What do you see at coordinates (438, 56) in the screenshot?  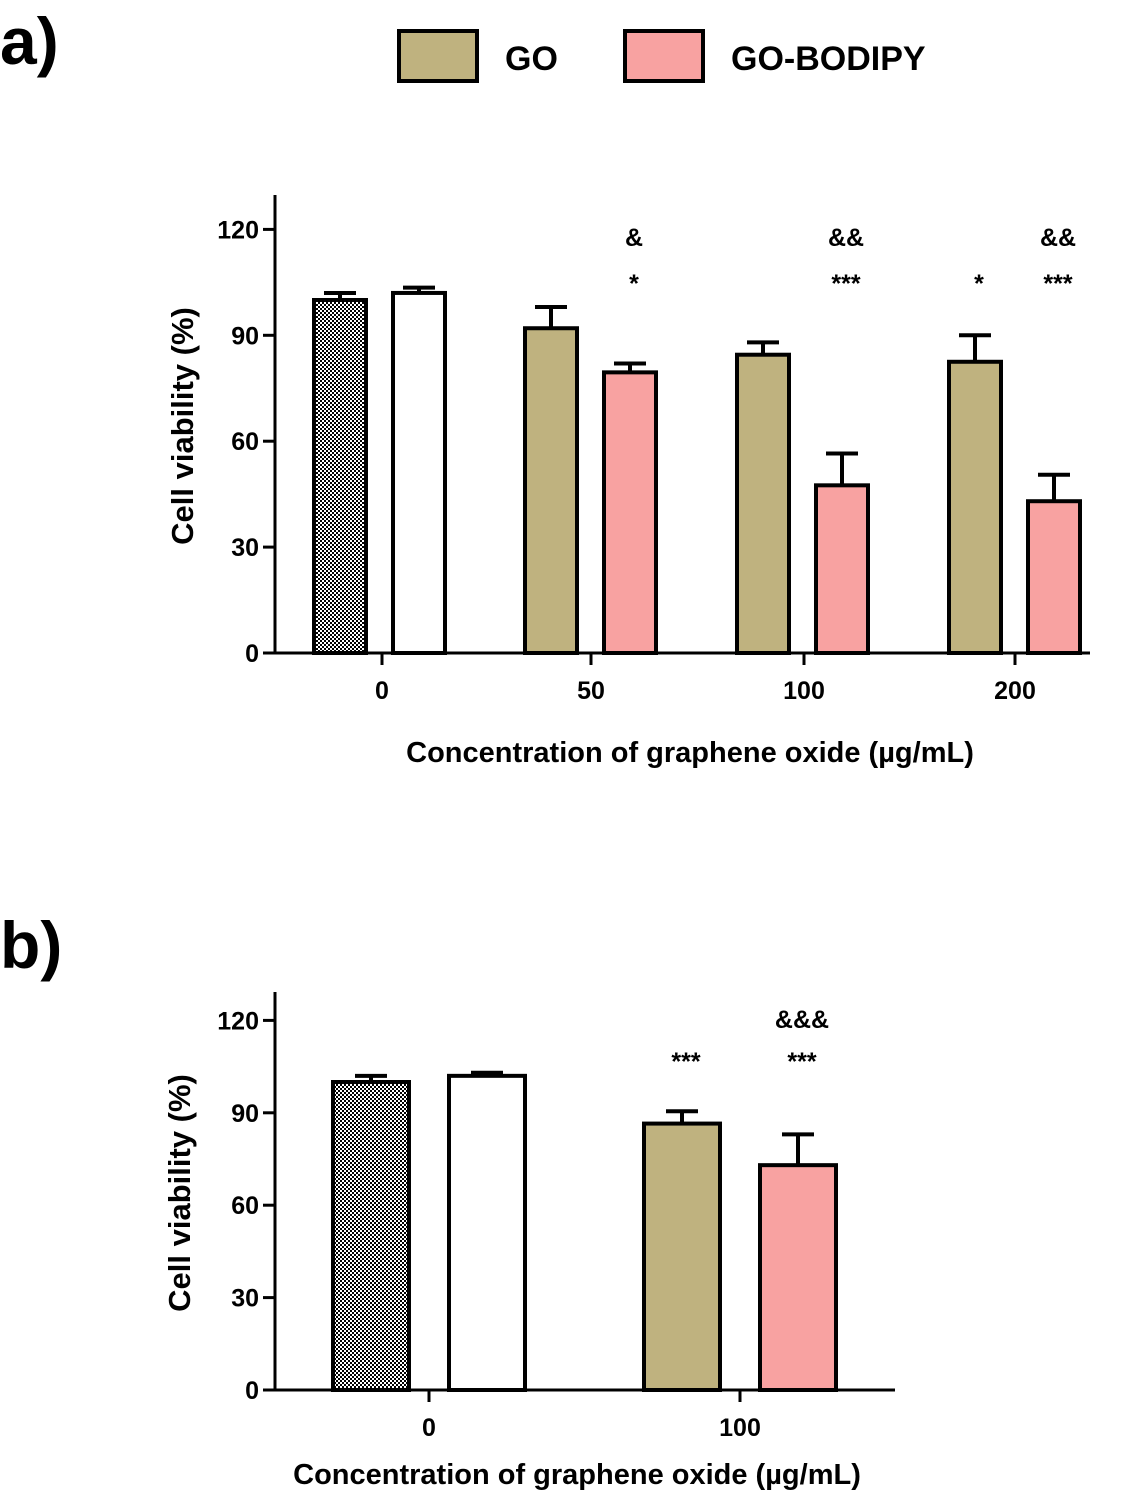 I see `legend-swatch-go` at bounding box center [438, 56].